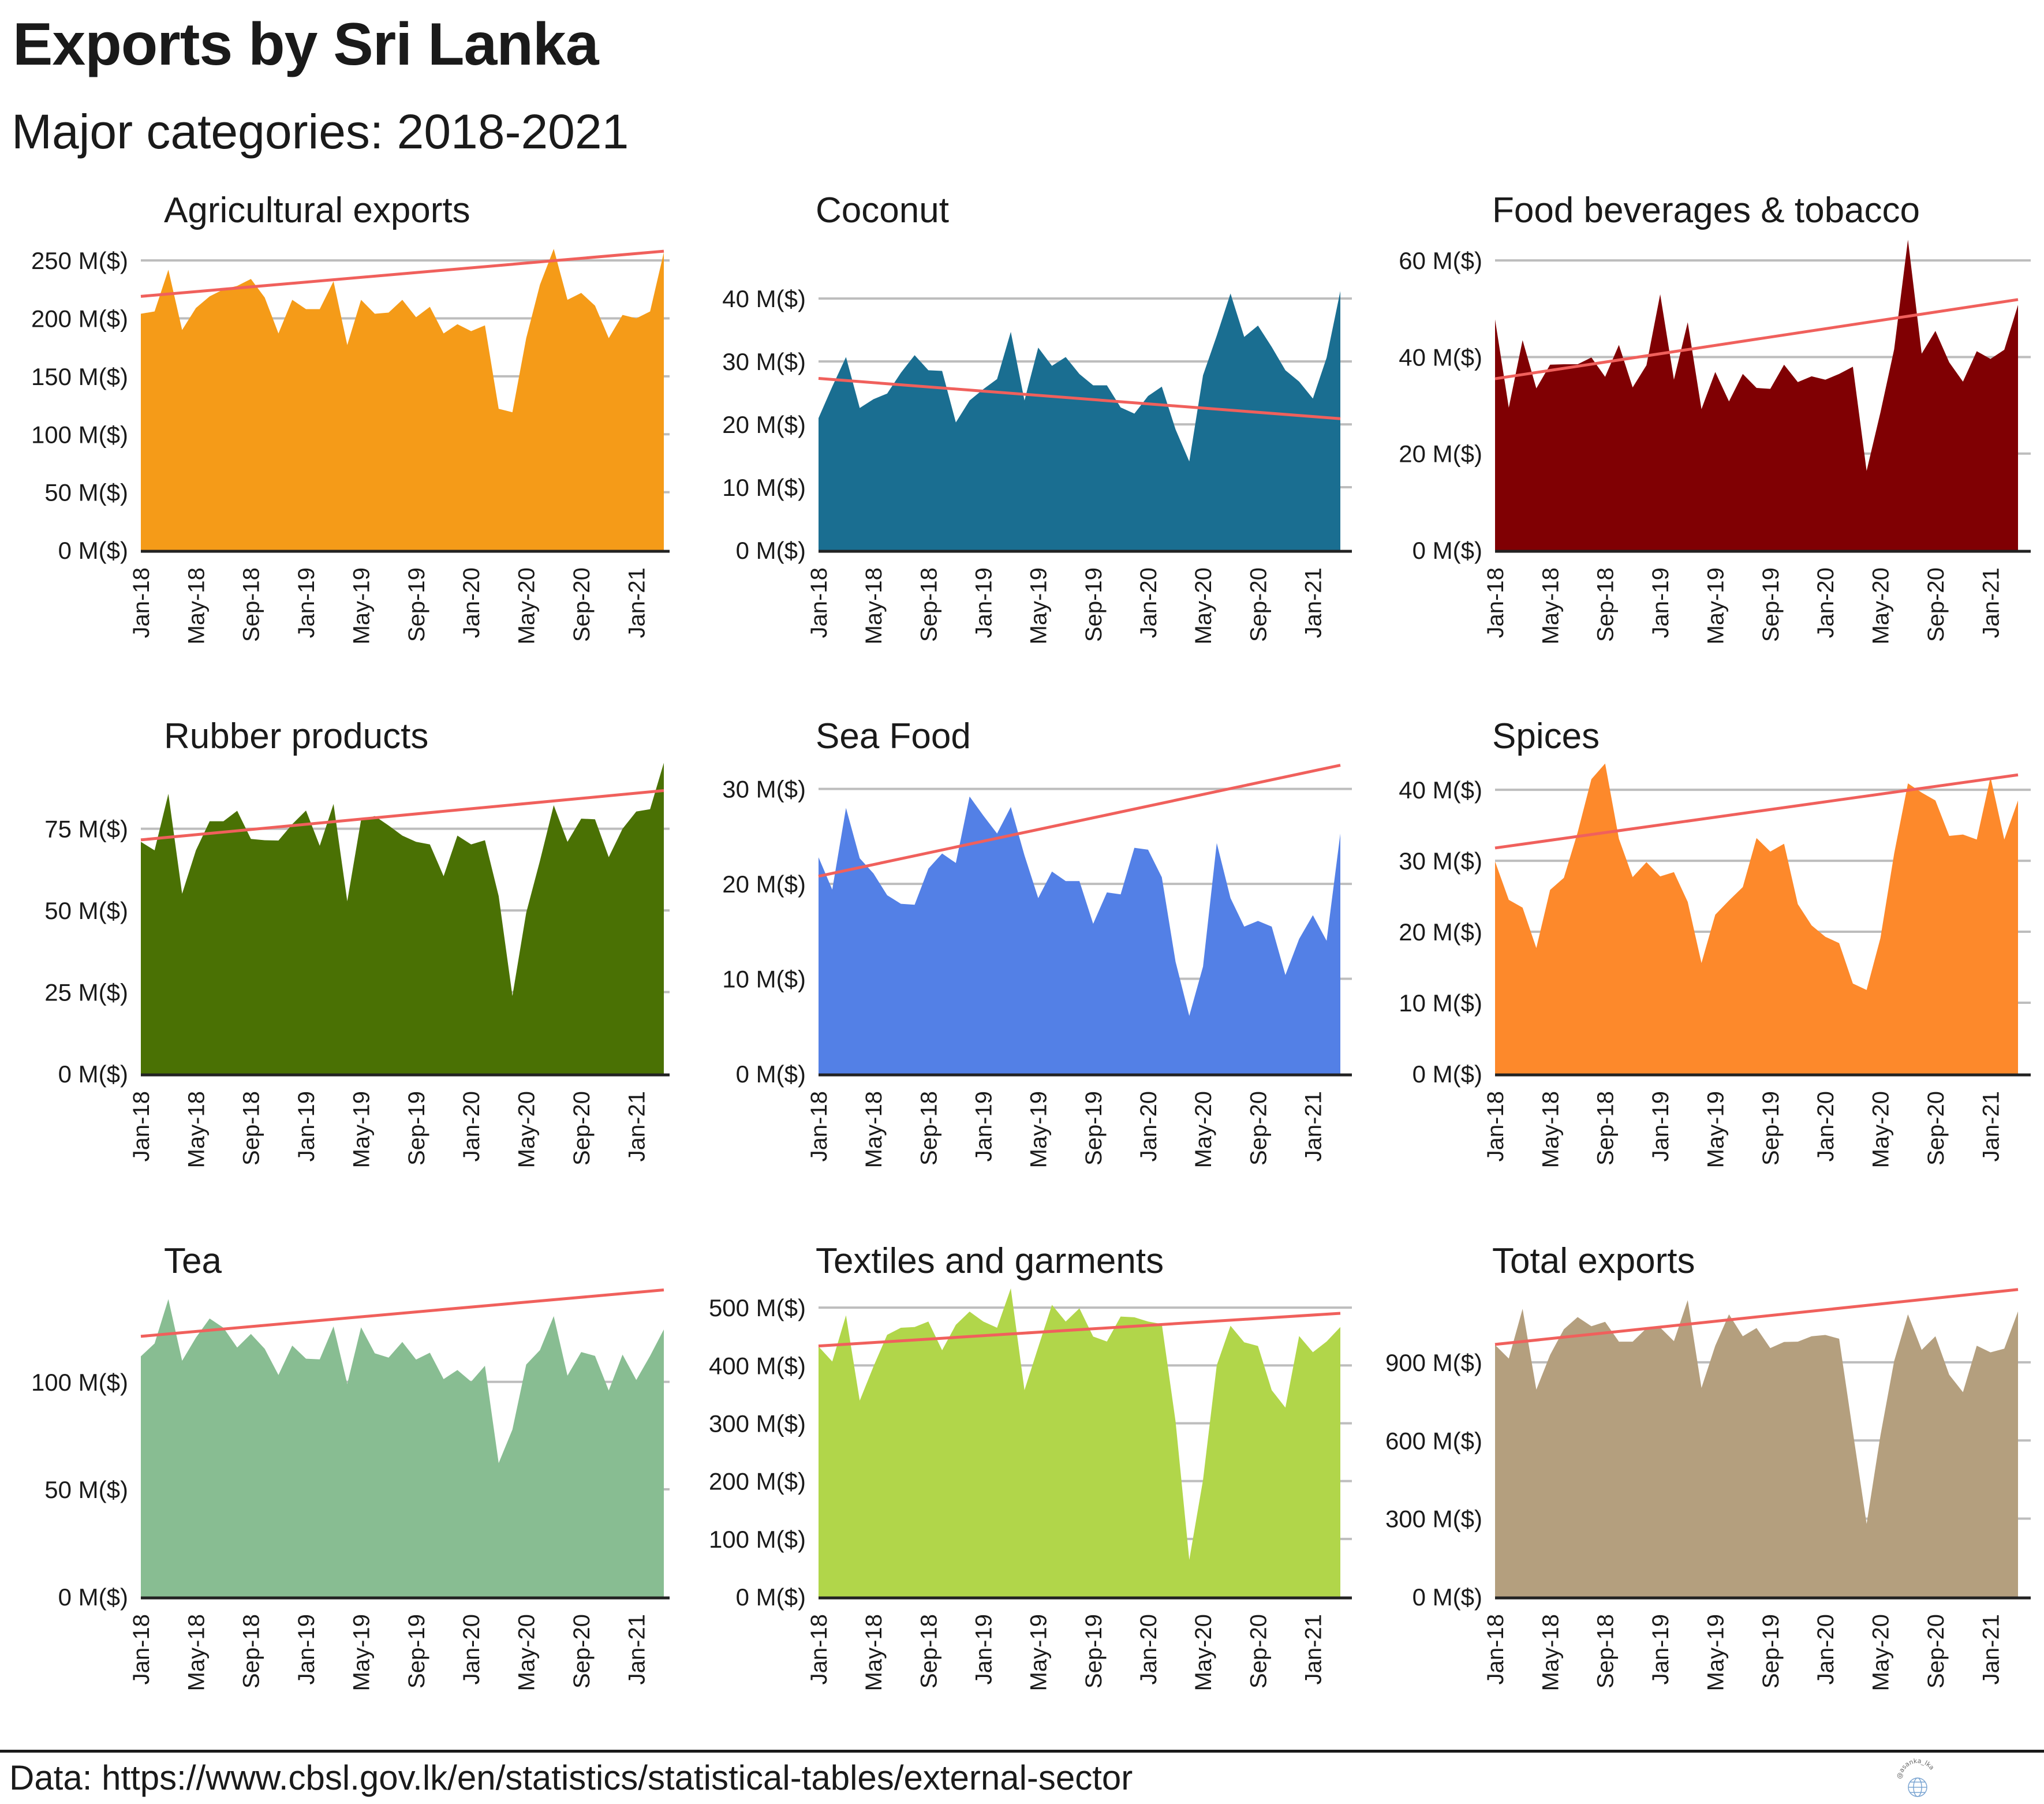 This screenshot has height=1804, width=2044. I want to click on watermark-handle: @asanka_lka, so click(1916, 1768).